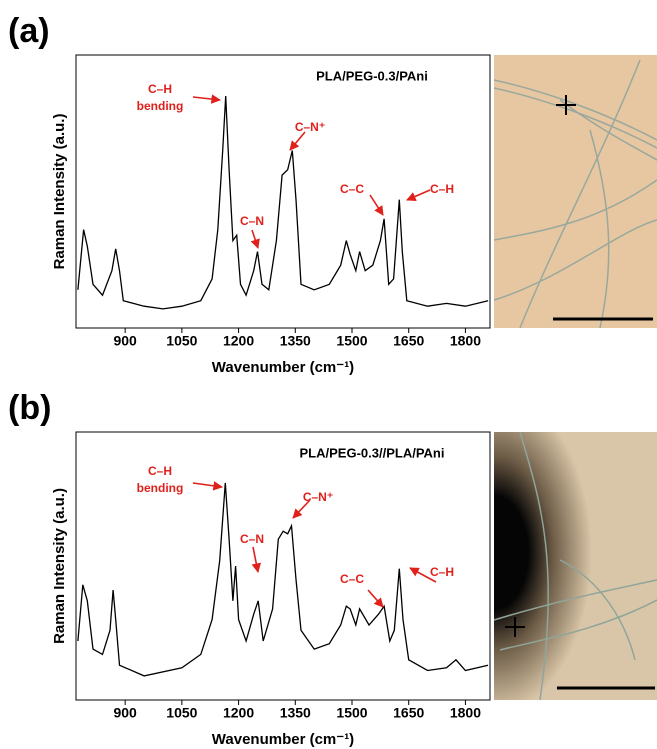 This screenshot has width=657, height=749. Describe the element at coordinates (310, 127) in the screenshot. I see `annotation: C–N⁺` at that location.